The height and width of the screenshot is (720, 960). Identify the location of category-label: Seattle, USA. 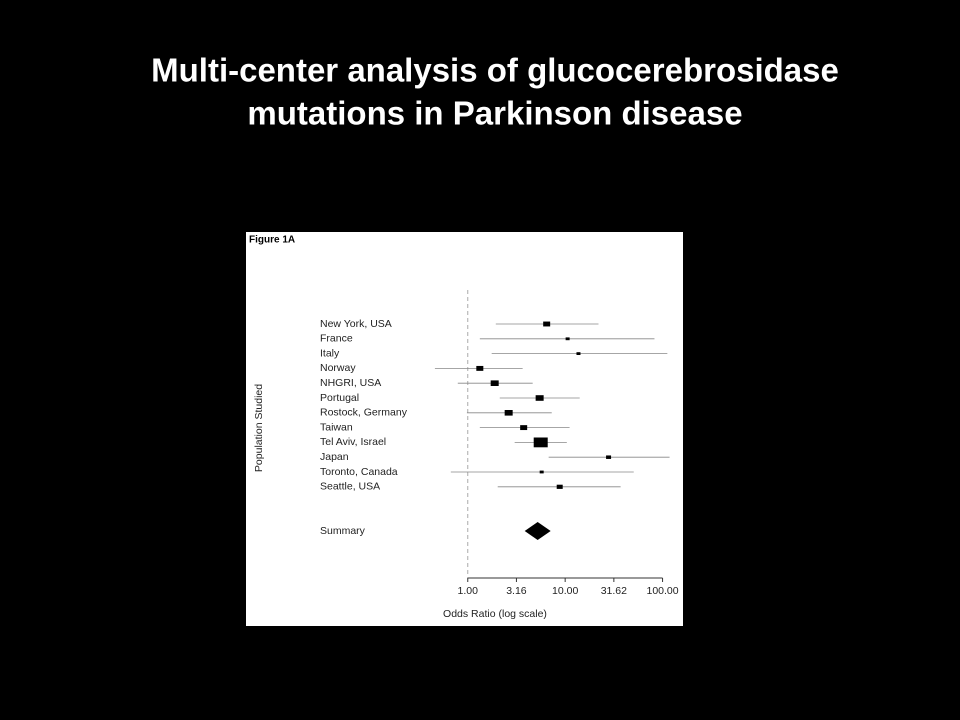
(350, 487).